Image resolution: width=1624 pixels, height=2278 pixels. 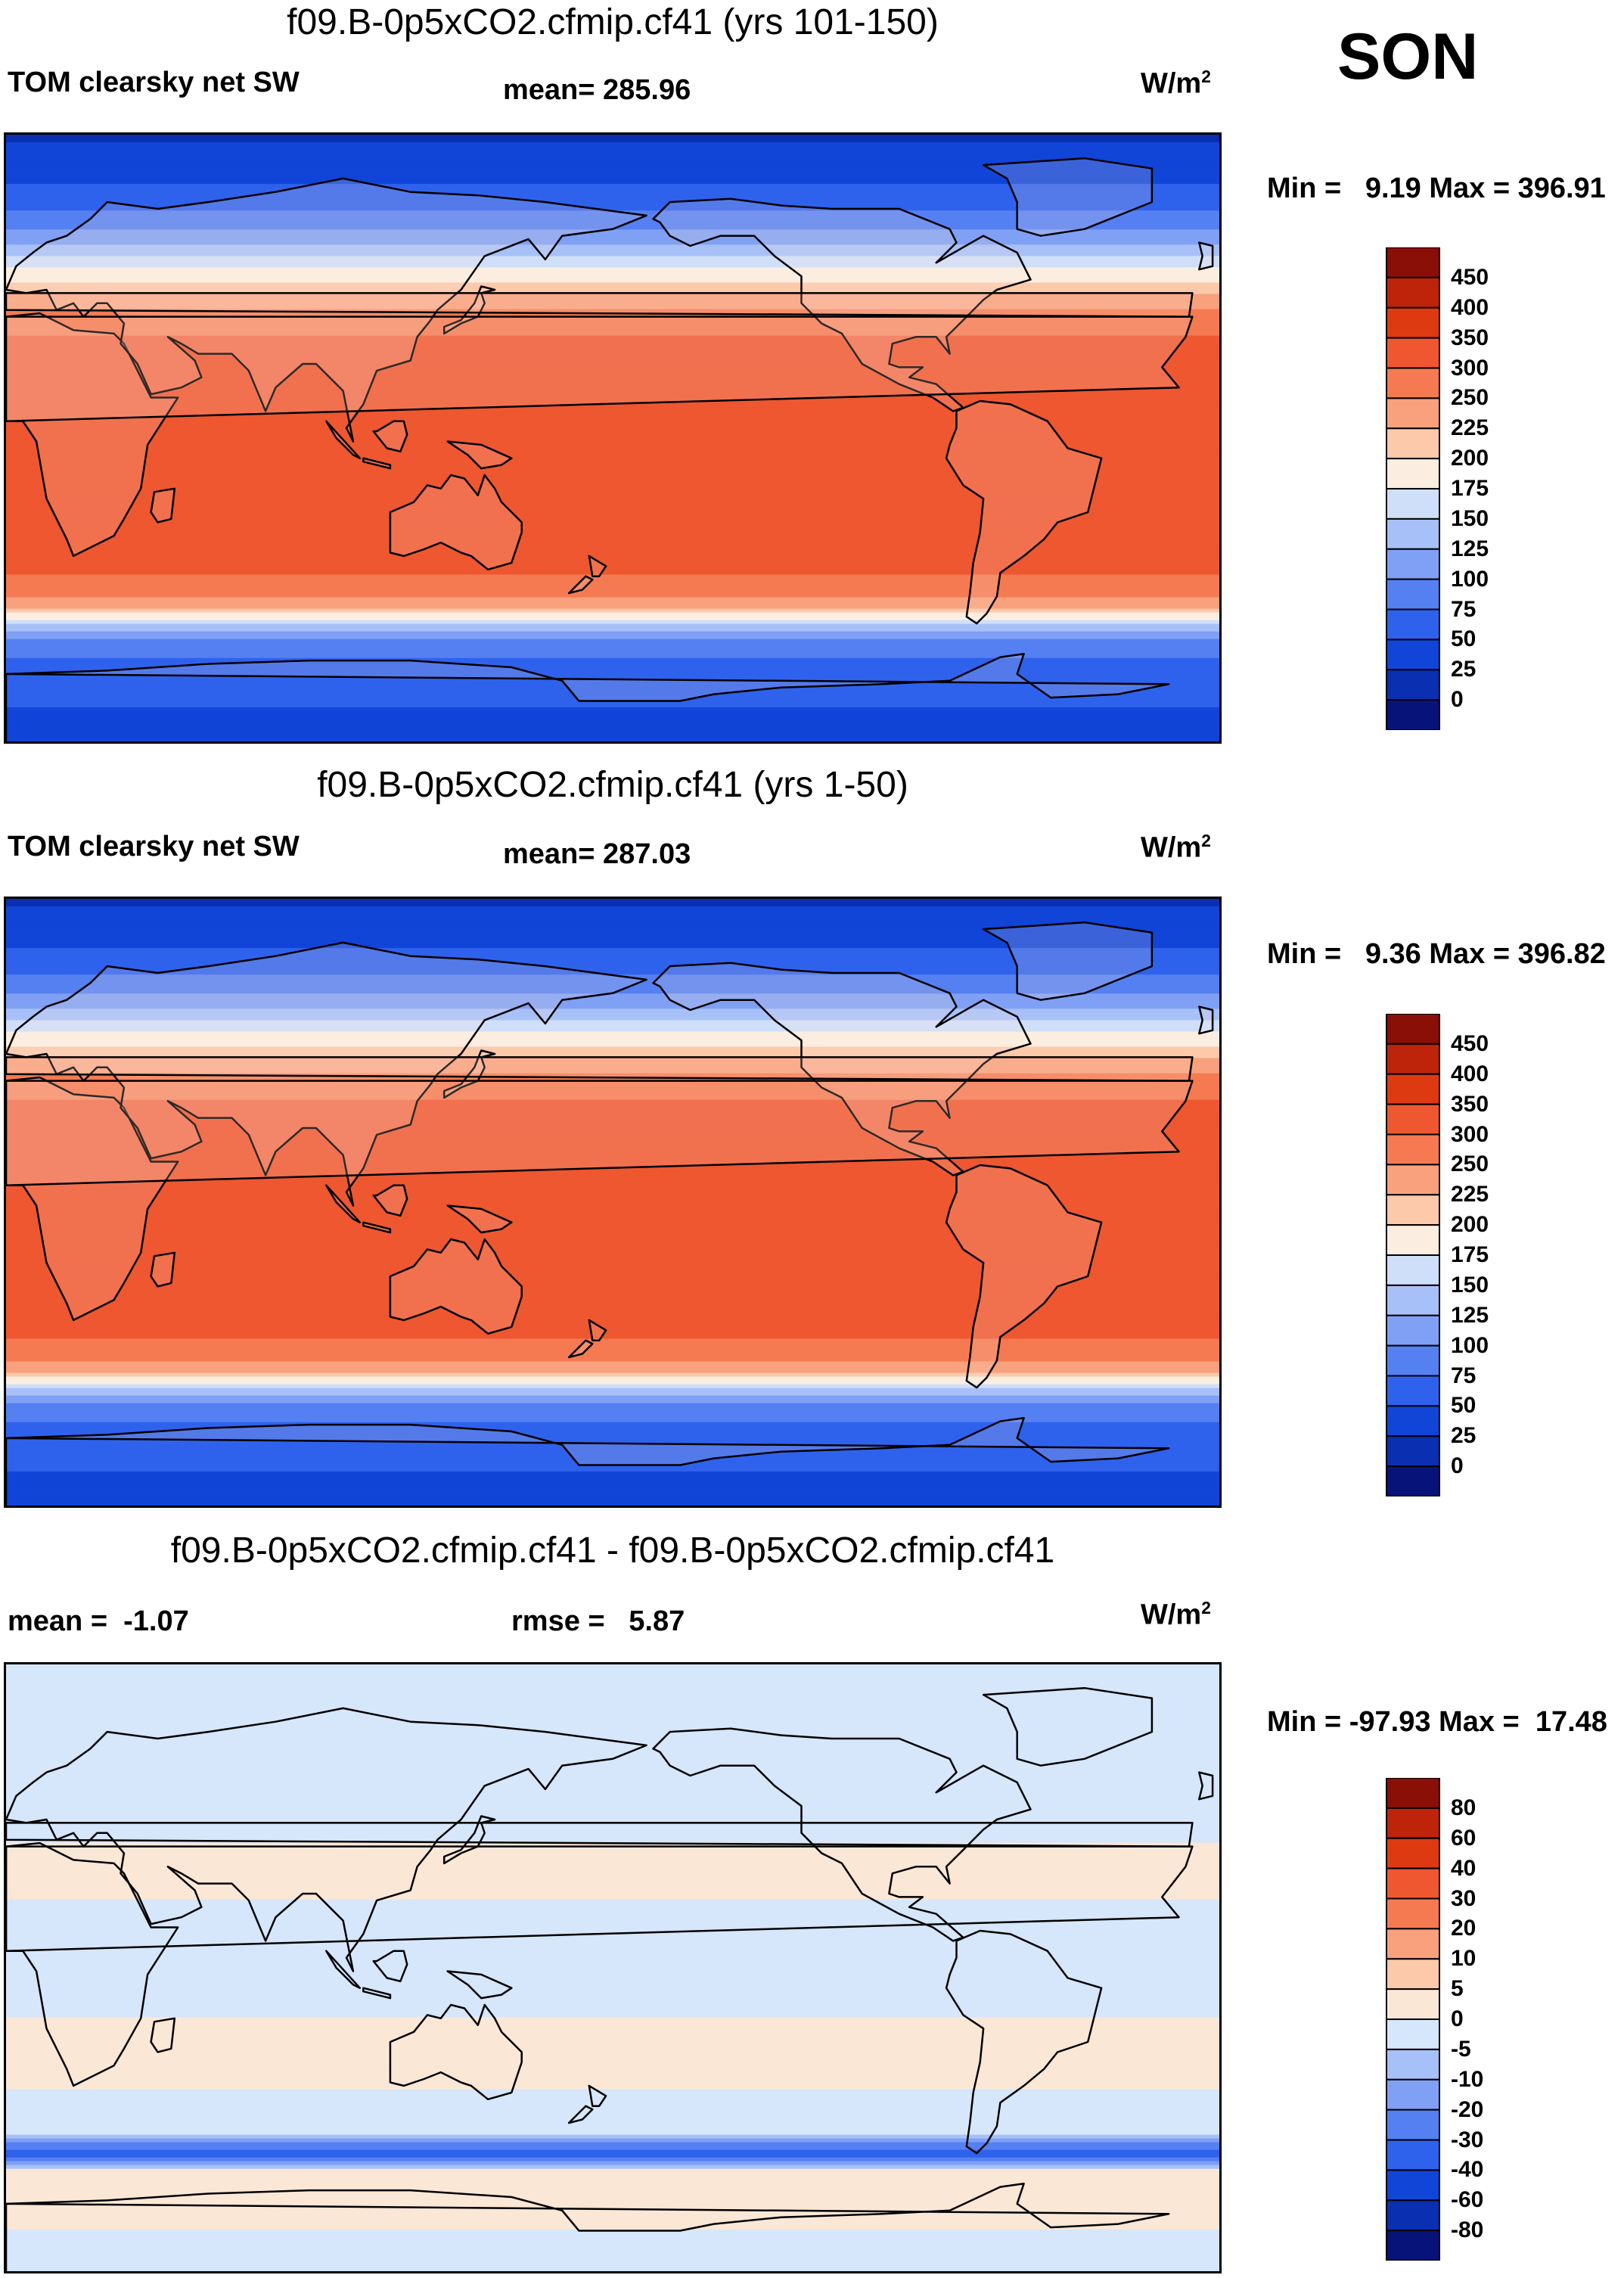 I want to click on colorbar-tick-label: 100, so click(x=1470, y=579).